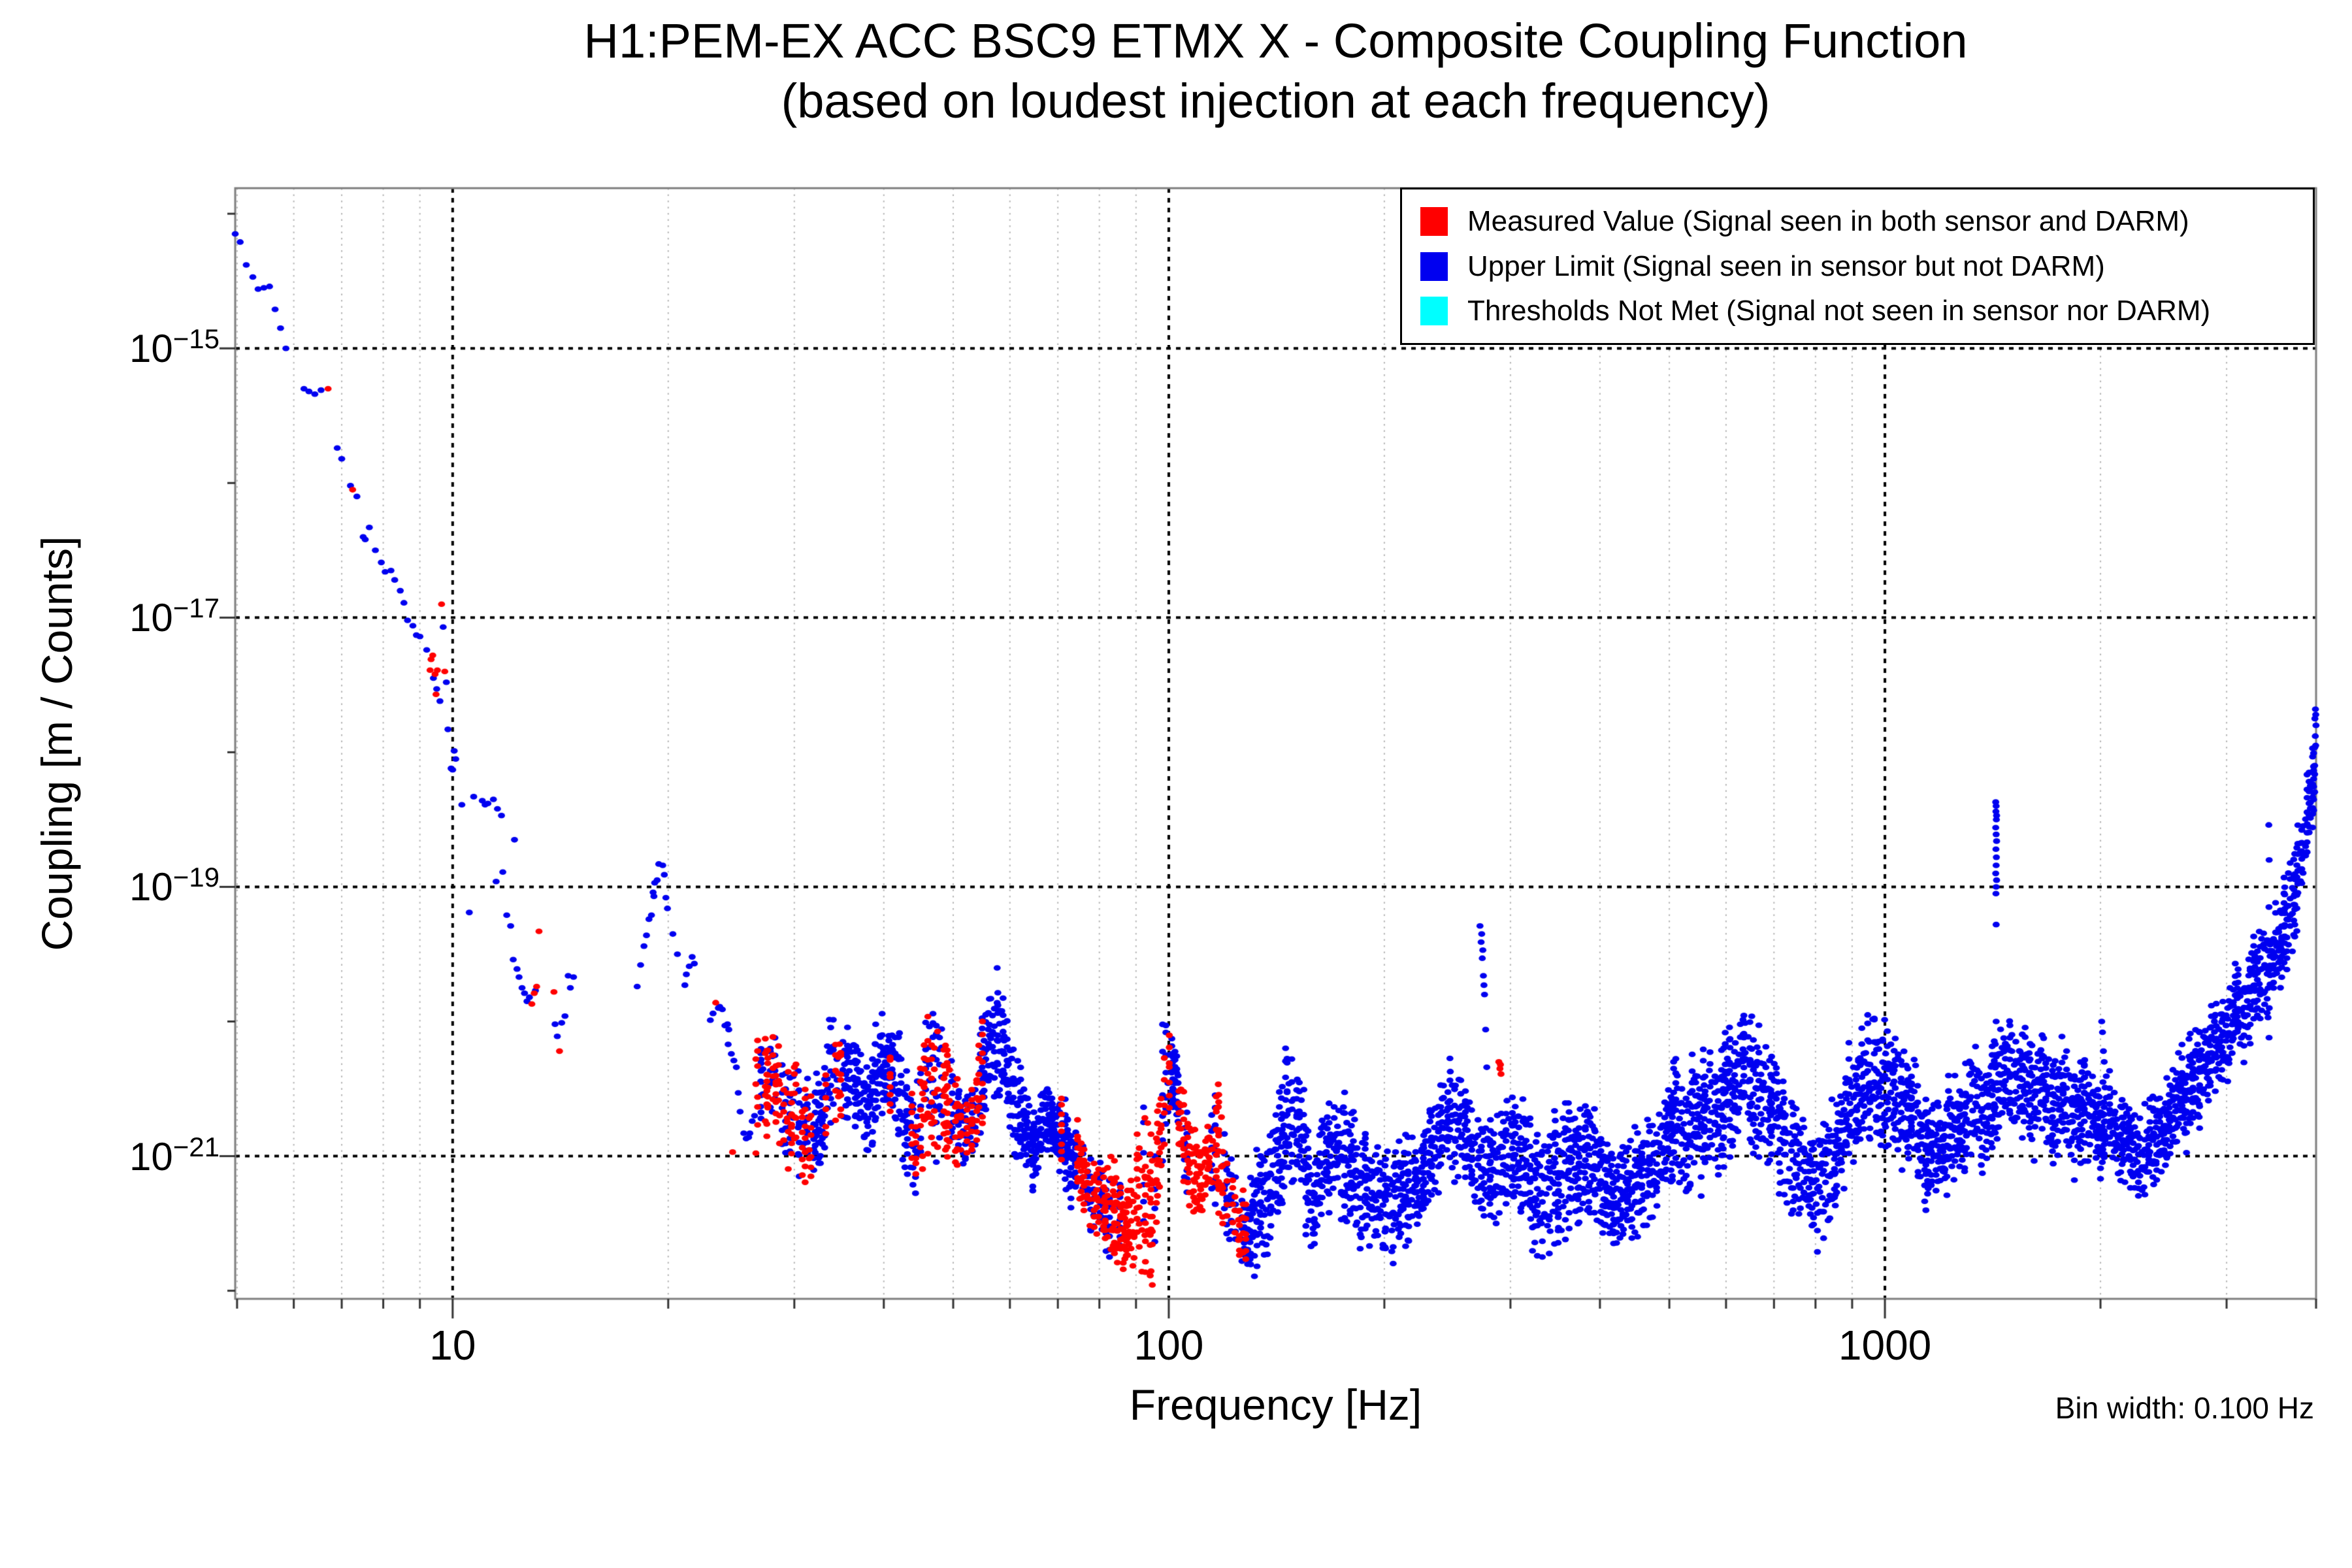 The image size is (2352, 1568). Describe the element at coordinates (1885, 1345) in the screenshot. I see `x-tick-label: 1000` at that location.